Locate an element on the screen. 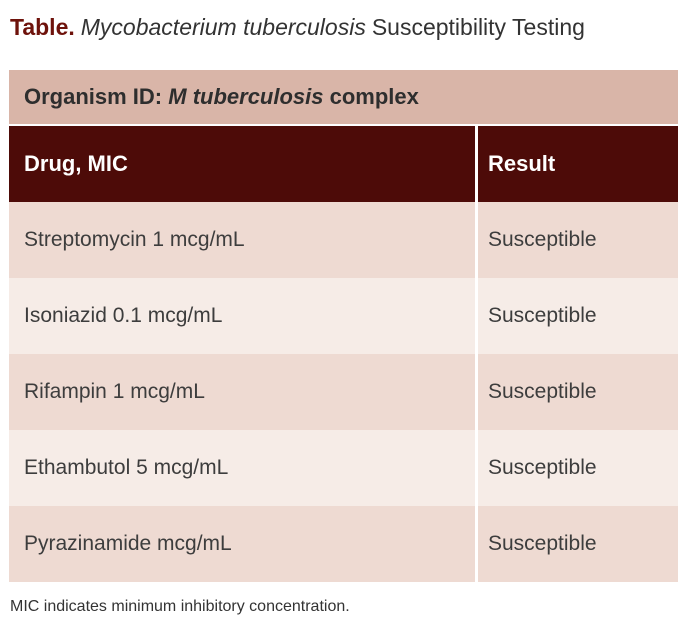 The width and height of the screenshot is (686, 626). organism-id-header-row: Organism ID: M tuberculosis complex is located at coordinates (343, 98).